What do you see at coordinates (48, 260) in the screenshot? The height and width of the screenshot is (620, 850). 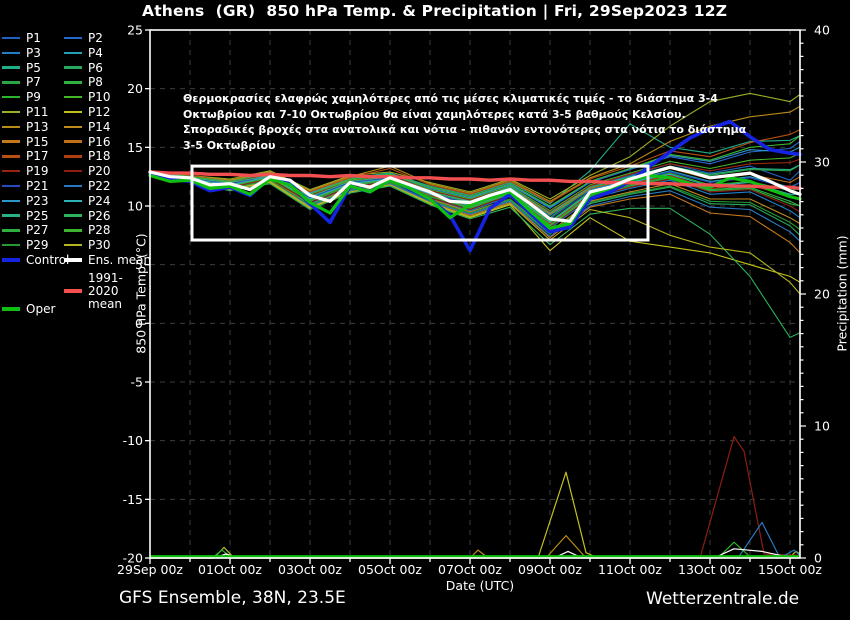 I see `legend-label: Control` at bounding box center [48, 260].